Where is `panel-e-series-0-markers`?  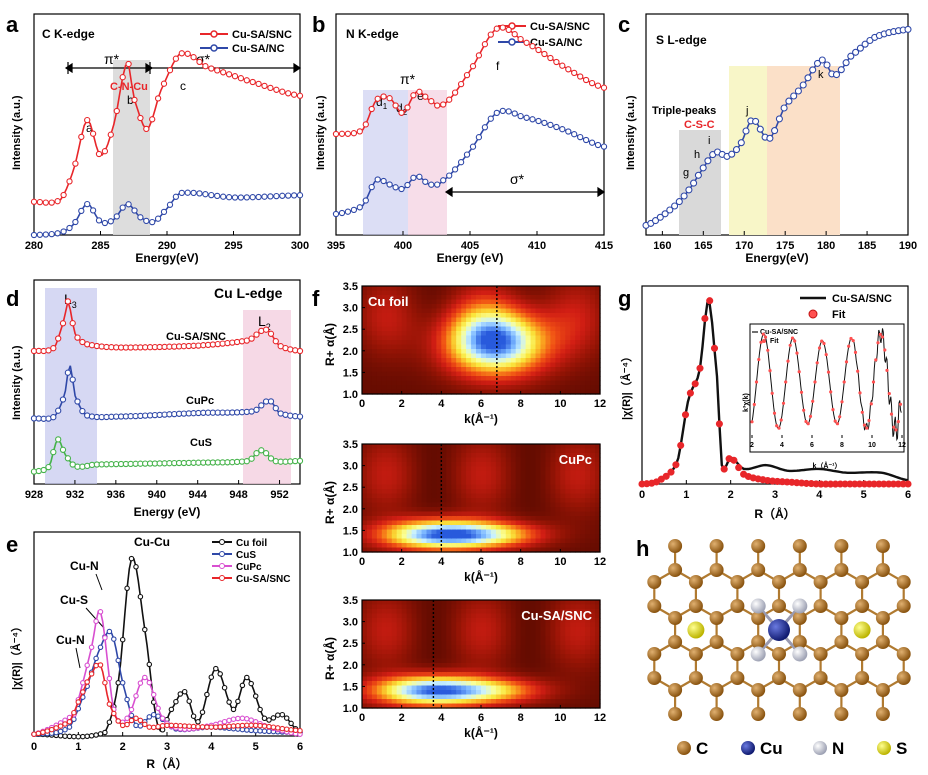
panel-e-series-0-markers is located at coordinates (167, 647).